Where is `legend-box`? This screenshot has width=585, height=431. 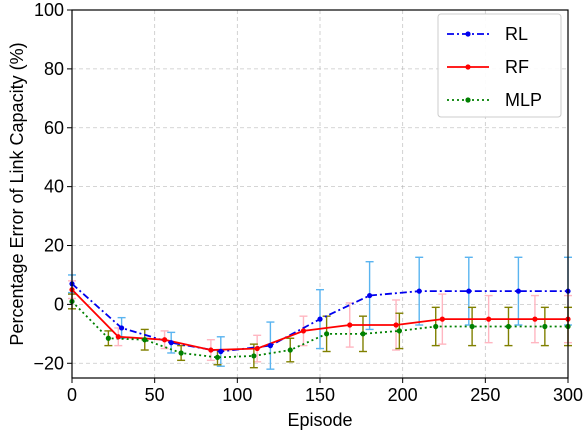
legend-box is located at coordinates (499, 65).